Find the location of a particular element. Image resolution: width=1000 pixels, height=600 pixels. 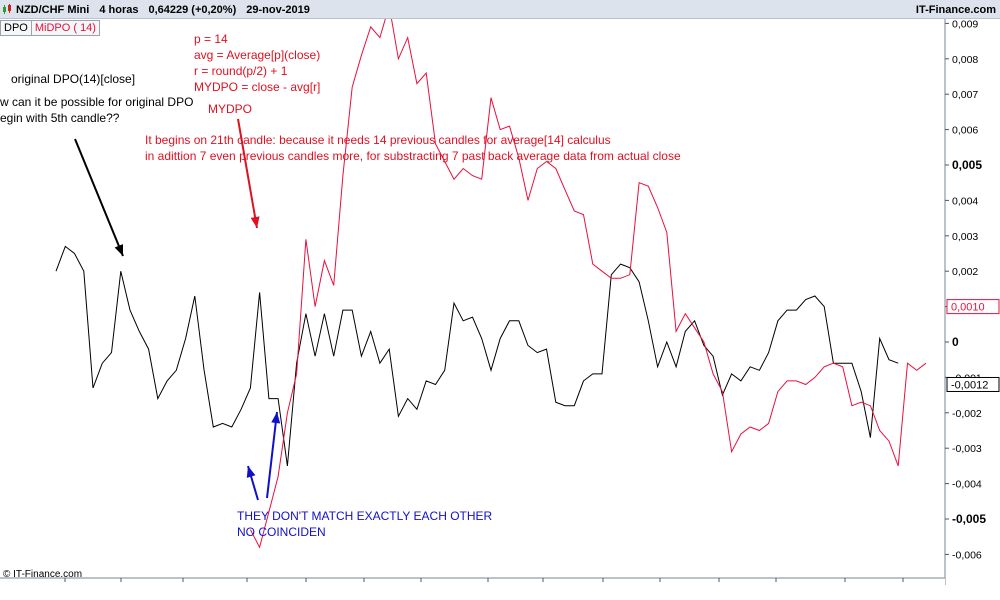

annotation-no-match-1: THEY DON'T MATCH EXACTLY EACH OTHER is located at coordinates (365, 516).